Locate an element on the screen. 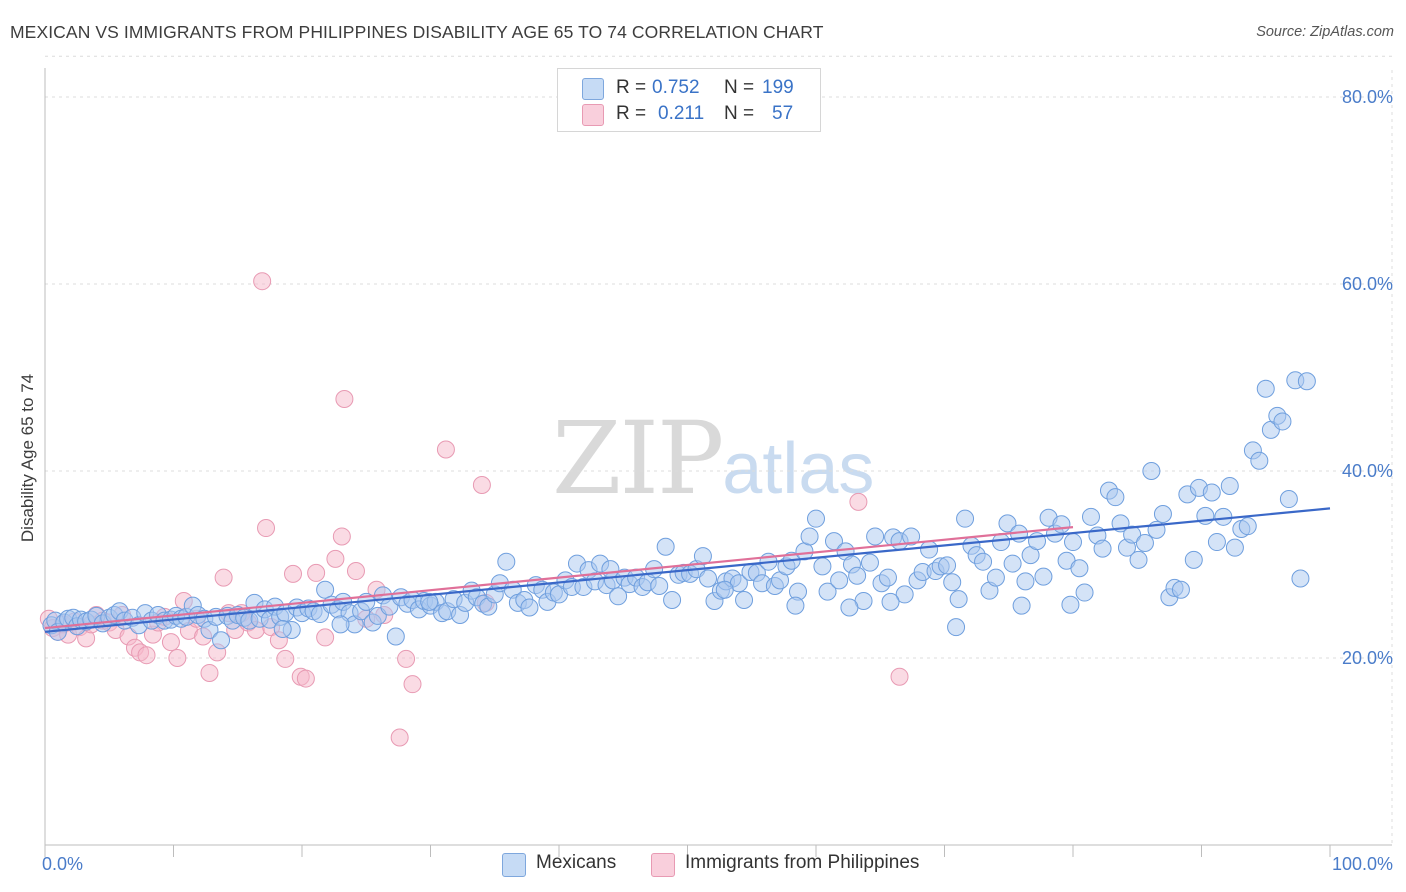 The image size is (1406, 892). bottom-legend-label: Mexicans is located at coordinates (576, 862).